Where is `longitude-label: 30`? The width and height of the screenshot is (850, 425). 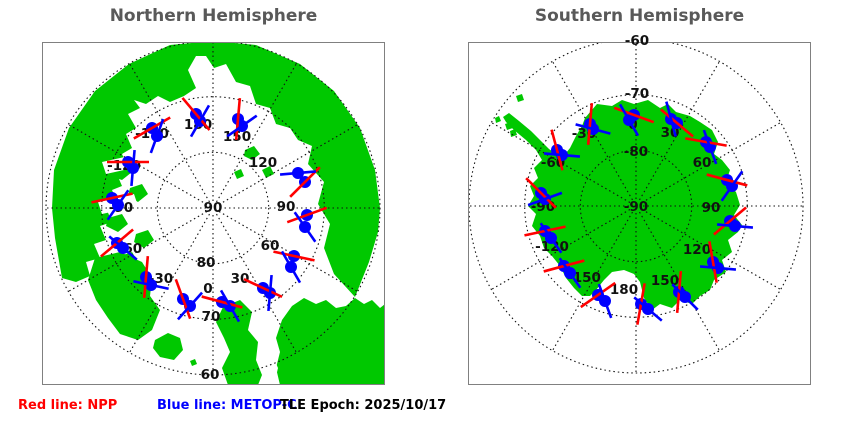 longitude-label: 30 is located at coordinates (240, 279).